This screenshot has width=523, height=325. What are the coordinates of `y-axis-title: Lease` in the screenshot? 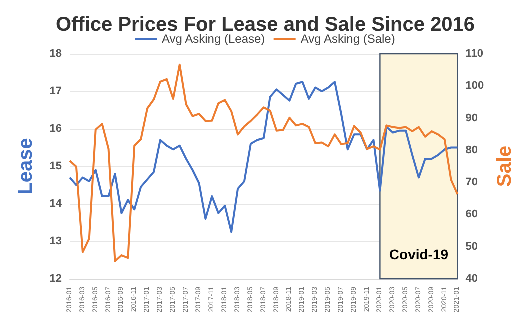 It's located at (26, 166).